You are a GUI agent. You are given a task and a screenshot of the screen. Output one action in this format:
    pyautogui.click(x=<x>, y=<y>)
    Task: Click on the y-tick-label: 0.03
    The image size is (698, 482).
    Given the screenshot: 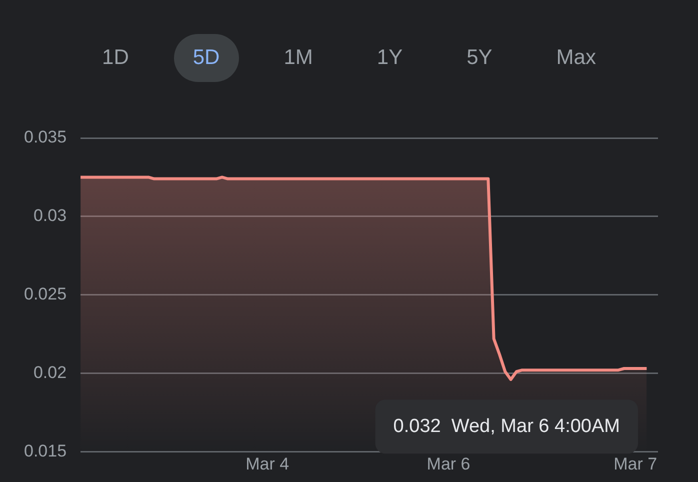 What is the action you would take?
    pyautogui.click(x=50, y=216)
    